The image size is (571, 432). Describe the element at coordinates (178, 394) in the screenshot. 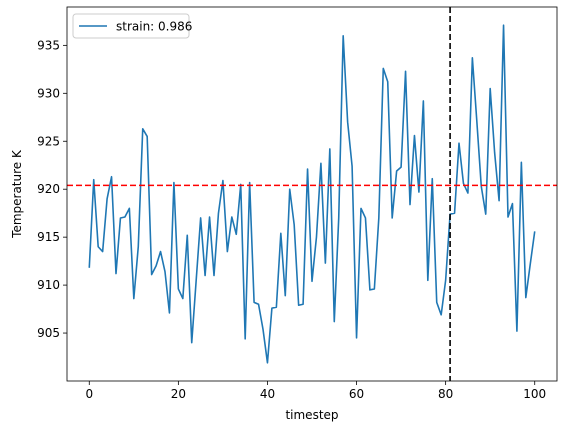

I see `x-tick-label: 20` at that location.